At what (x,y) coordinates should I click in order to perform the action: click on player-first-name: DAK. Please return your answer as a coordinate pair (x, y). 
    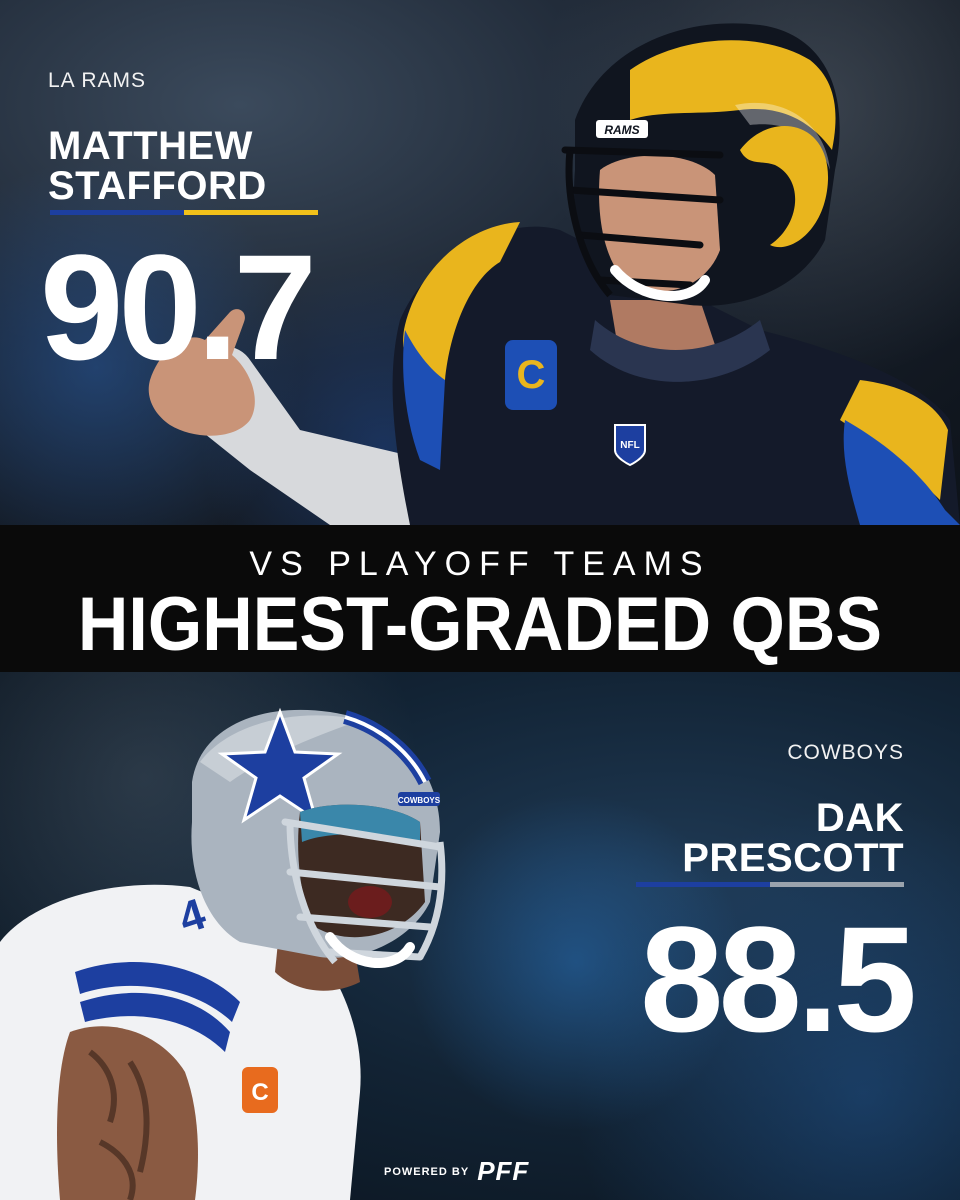
    Looking at the image, I should click on (859, 818).